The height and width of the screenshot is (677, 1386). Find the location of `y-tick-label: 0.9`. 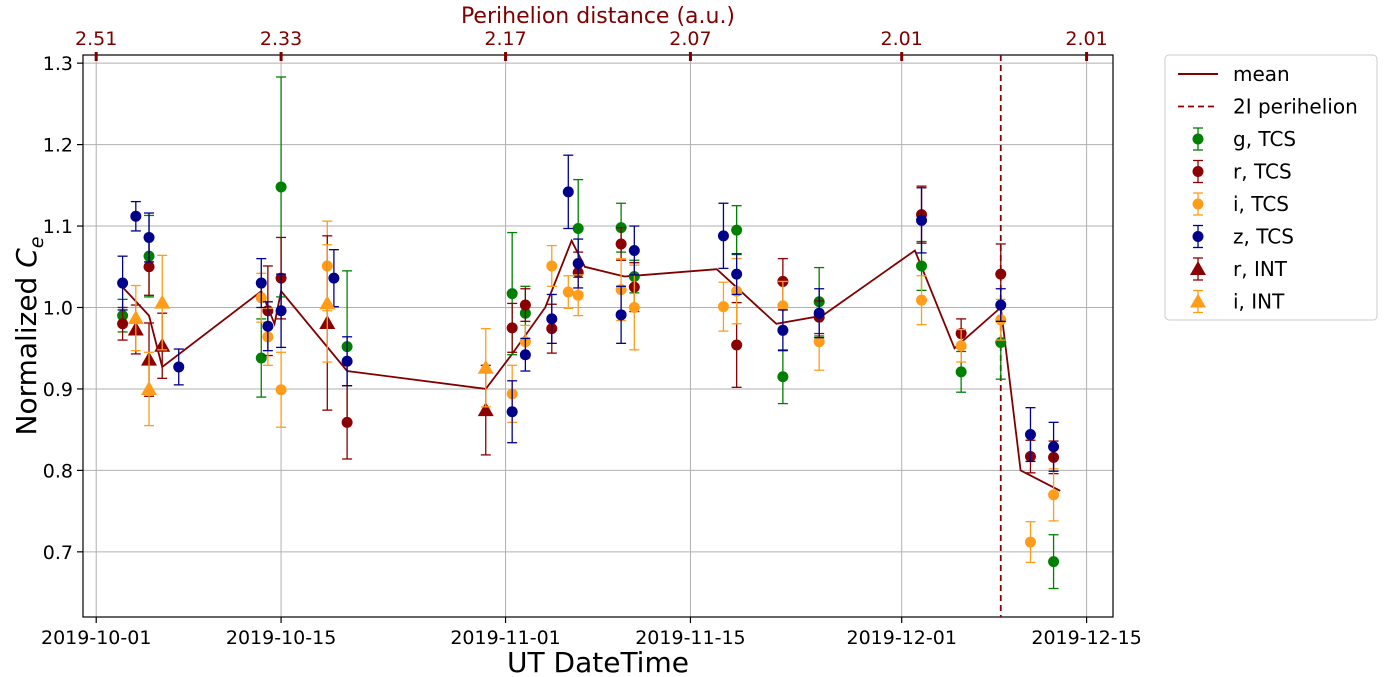

y-tick-label: 0.9 is located at coordinates (58, 390).